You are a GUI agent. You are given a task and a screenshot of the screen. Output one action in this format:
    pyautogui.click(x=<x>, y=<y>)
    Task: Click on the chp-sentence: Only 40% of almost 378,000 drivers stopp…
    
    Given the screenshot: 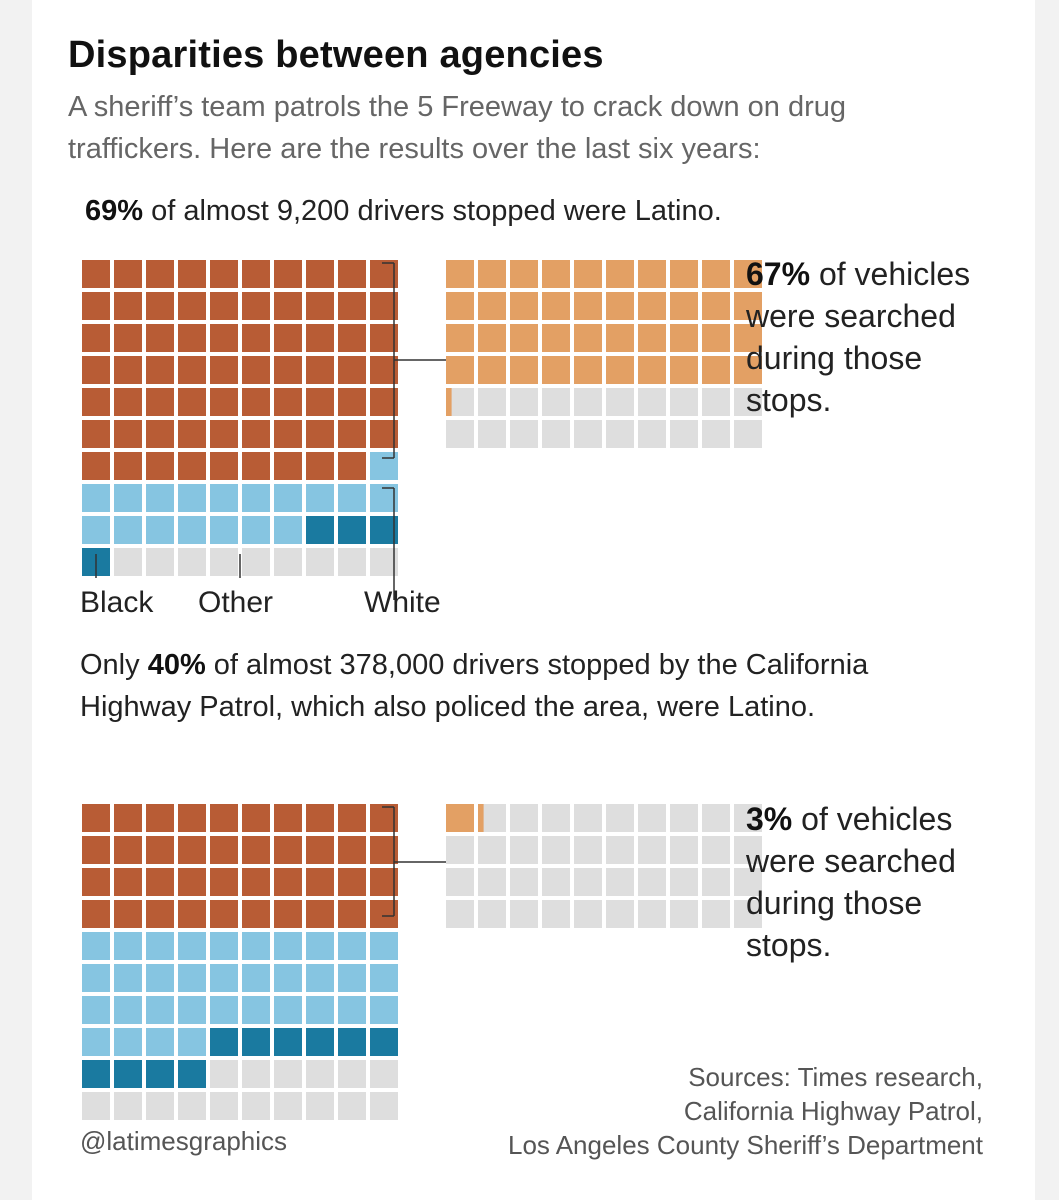 What is the action you would take?
    pyautogui.click(x=510, y=686)
    